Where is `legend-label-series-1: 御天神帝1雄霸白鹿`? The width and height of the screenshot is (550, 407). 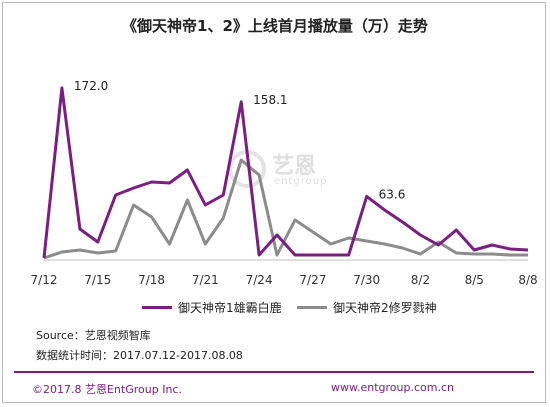 legend-label-series-1: 御天神帝1雄霸白鹿 is located at coordinates (230, 308).